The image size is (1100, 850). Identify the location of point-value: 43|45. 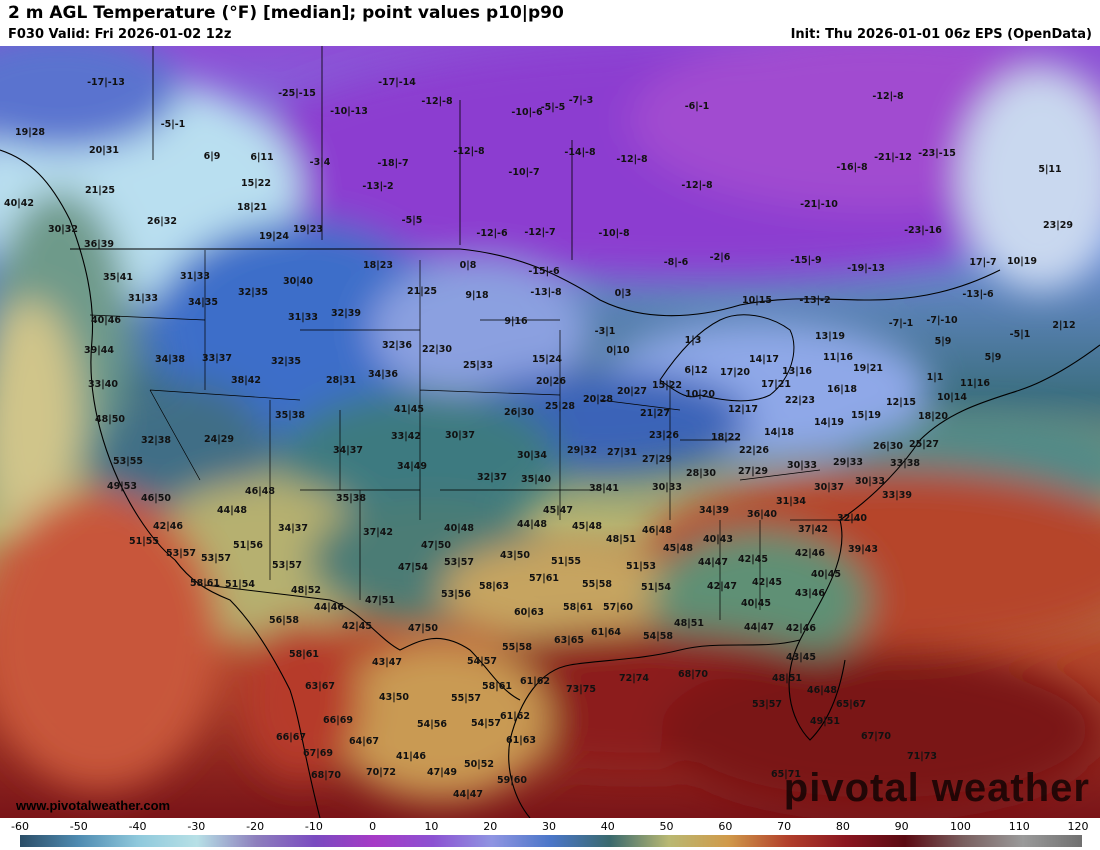
(801, 657).